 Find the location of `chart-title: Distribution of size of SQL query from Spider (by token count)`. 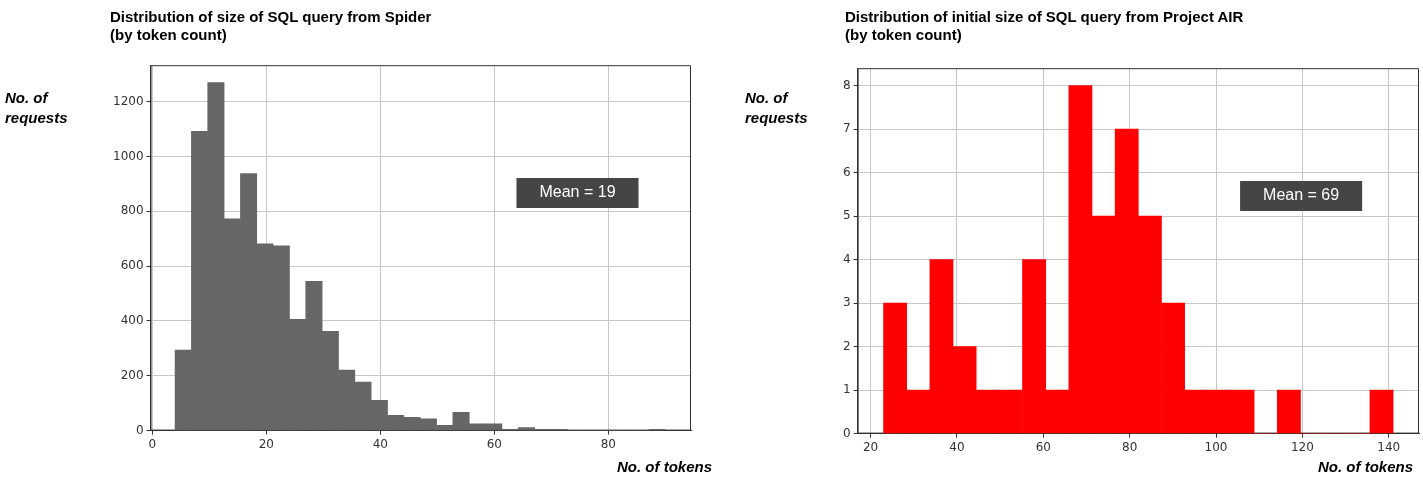

chart-title: Distribution of size of SQL query from Spider (by token count) is located at coordinates (271, 26).